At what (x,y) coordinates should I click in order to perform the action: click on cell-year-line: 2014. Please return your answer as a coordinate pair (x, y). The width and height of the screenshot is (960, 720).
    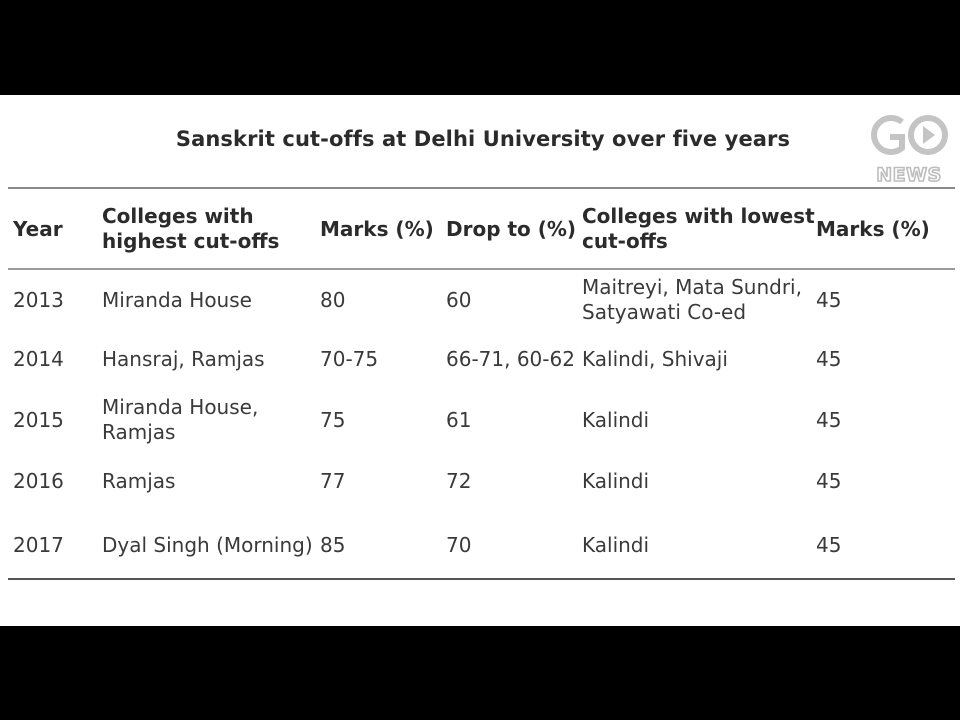
    Looking at the image, I should click on (38, 358).